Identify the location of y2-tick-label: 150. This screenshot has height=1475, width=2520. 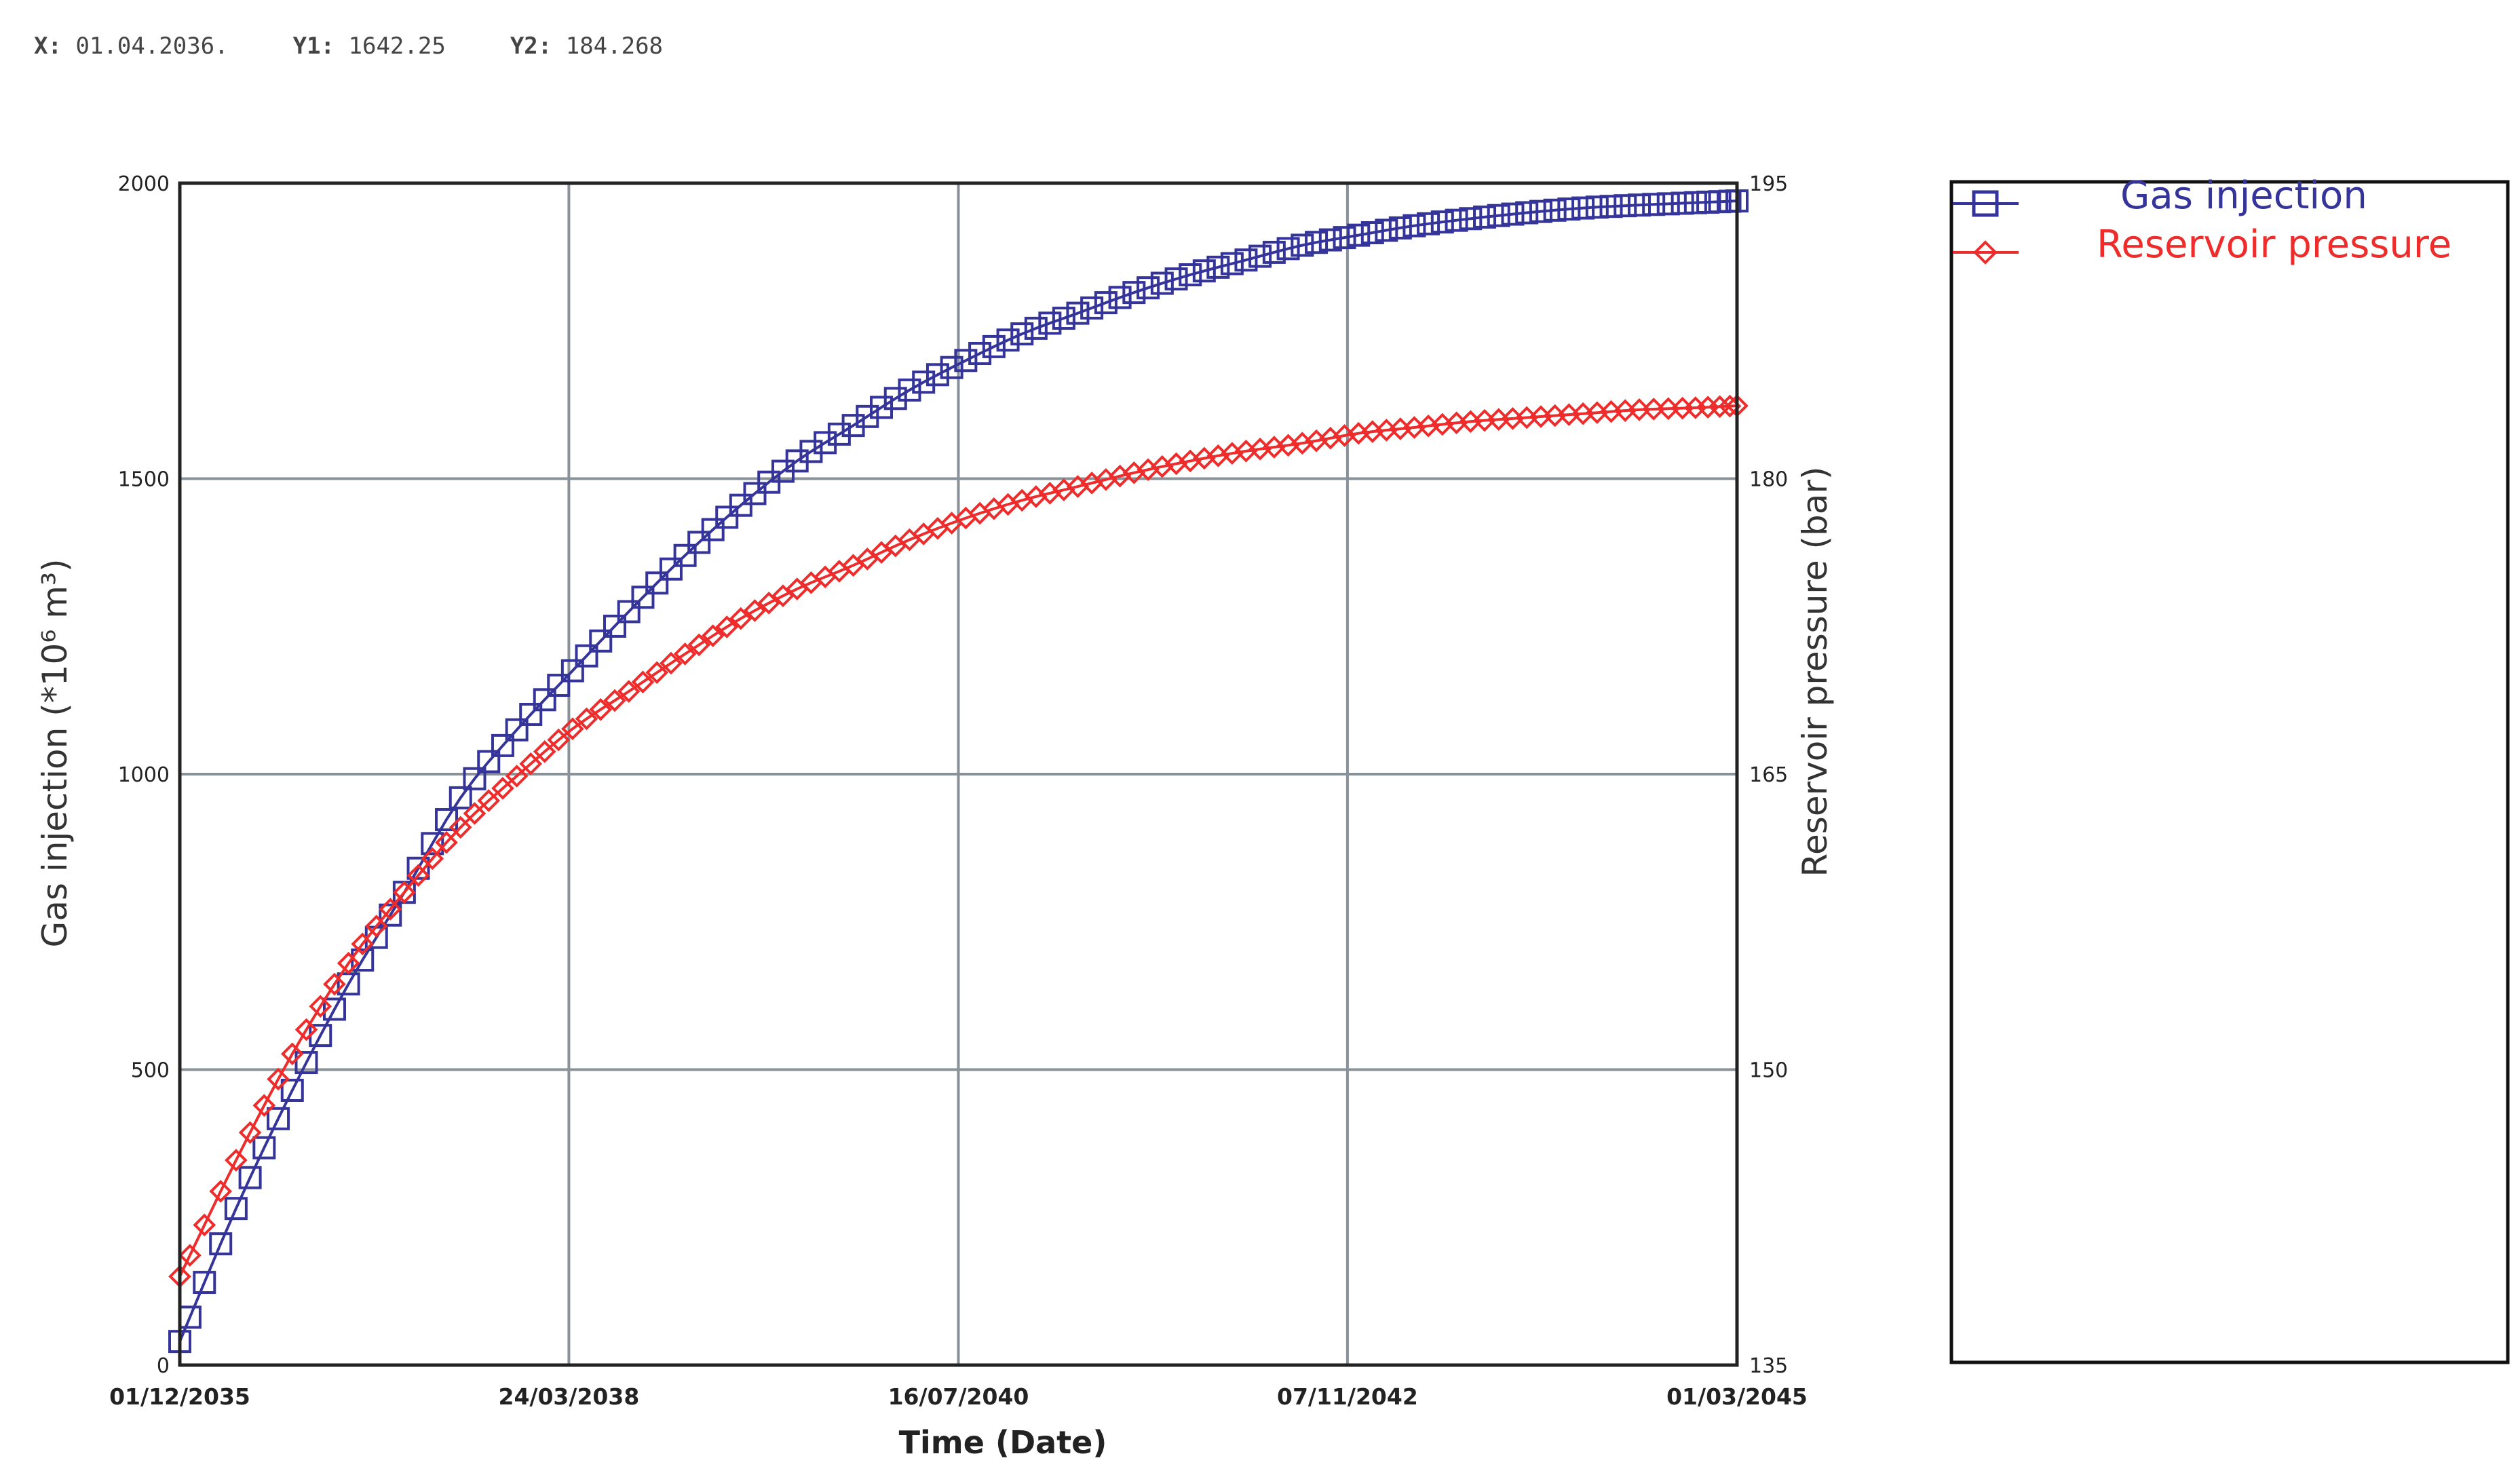
(1768, 1071).